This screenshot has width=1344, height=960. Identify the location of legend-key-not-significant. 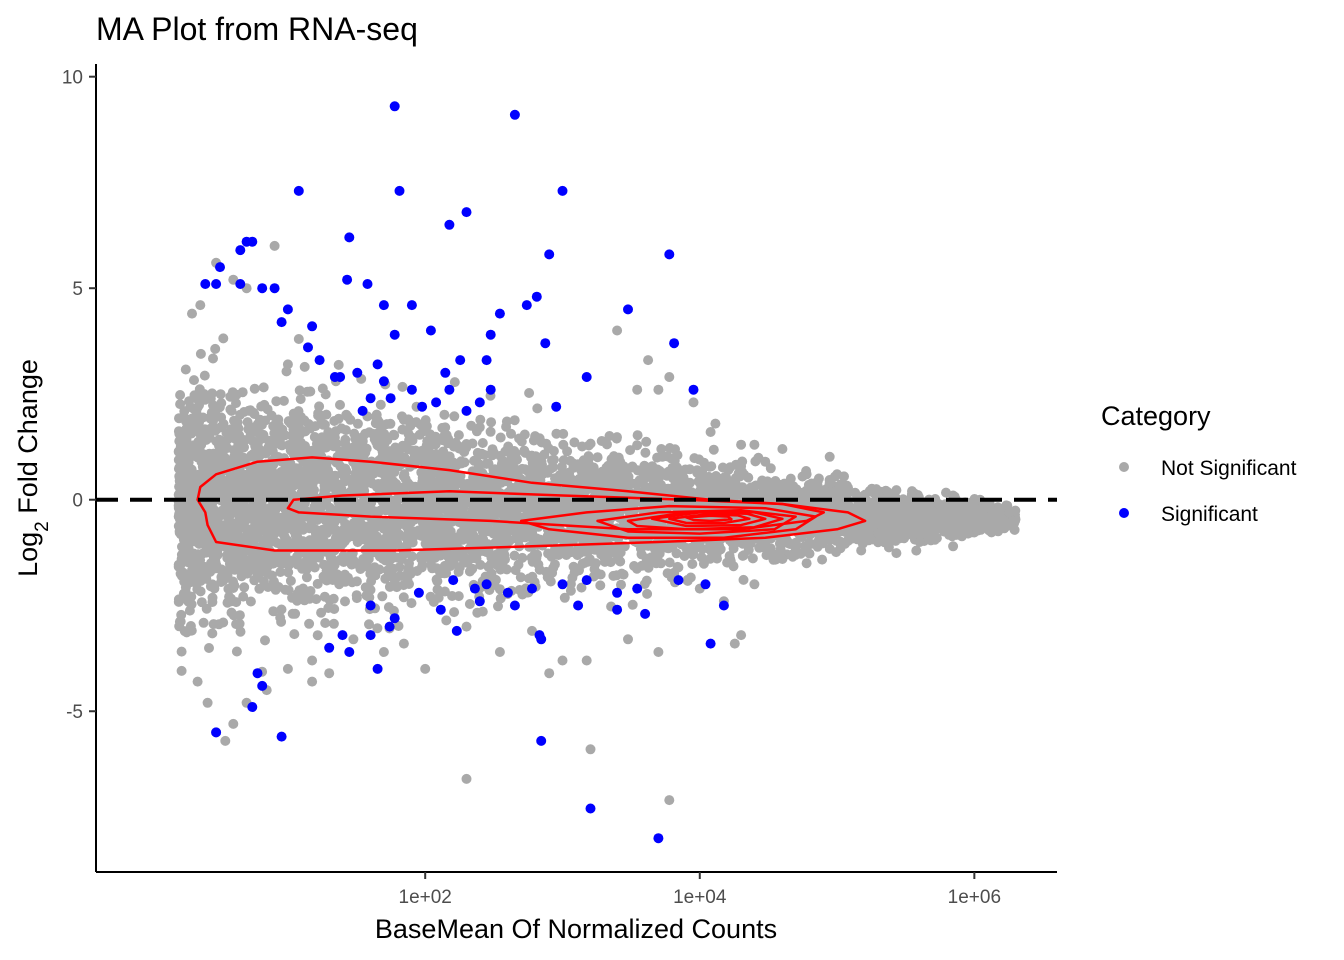
(1124, 467).